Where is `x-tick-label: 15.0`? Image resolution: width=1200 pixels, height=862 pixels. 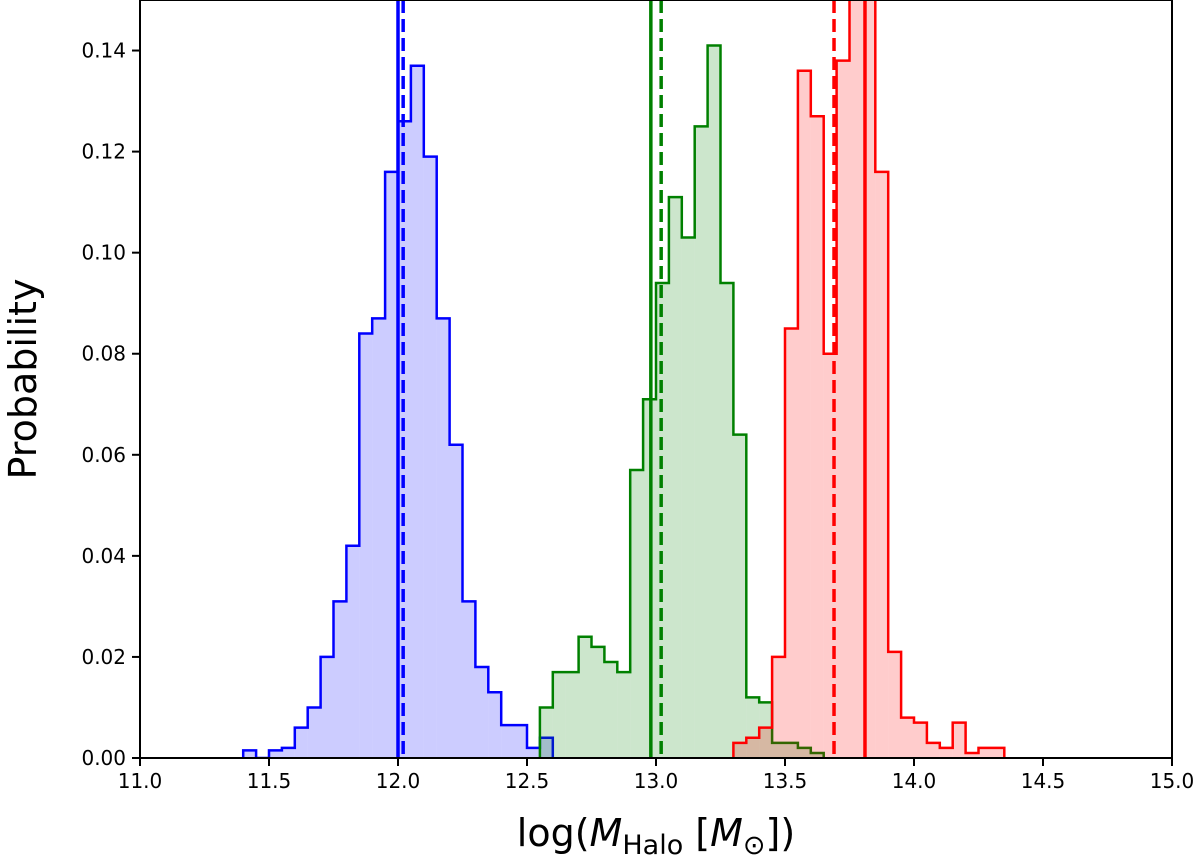
x-tick-label: 15.0 is located at coordinates (1172, 781).